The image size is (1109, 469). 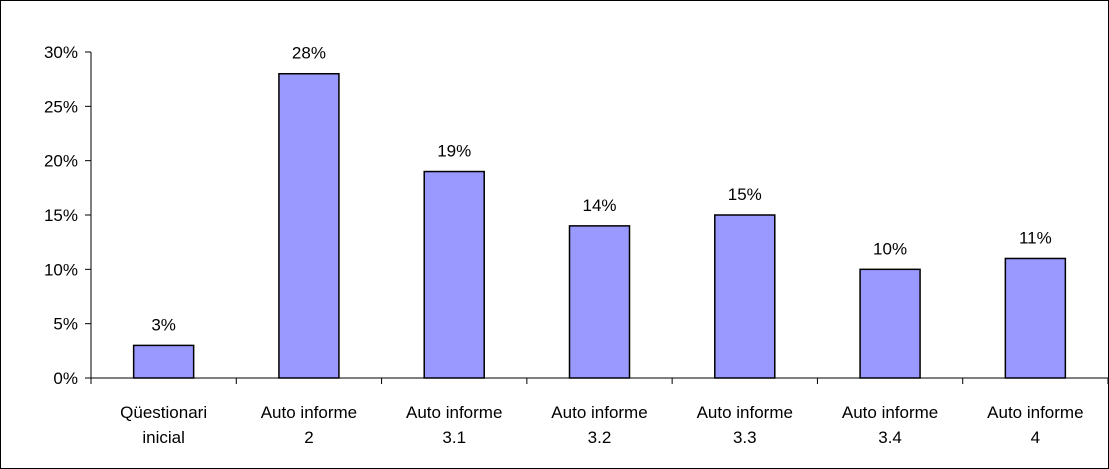 What do you see at coordinates (309, 53) in the screenshot?
I see `data-label: 28%` at bounding box center [309, 53].